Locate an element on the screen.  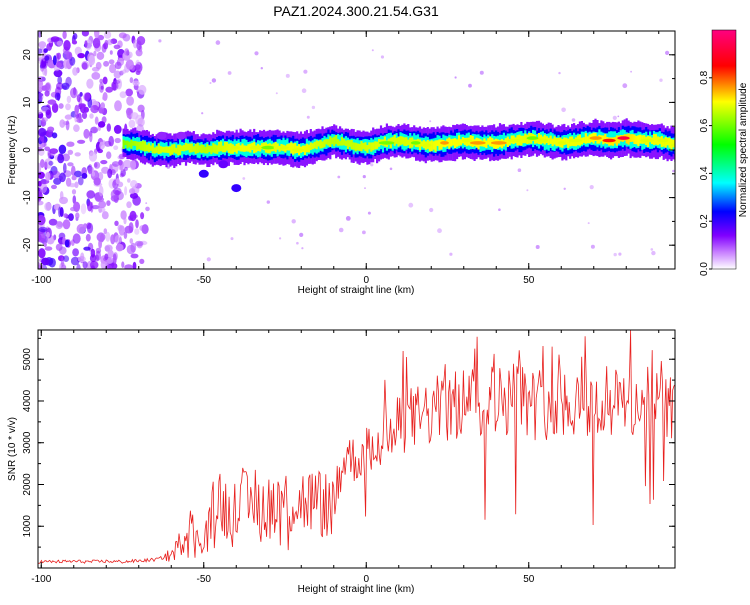
secondary-blob is located at coordinates (223, 164).